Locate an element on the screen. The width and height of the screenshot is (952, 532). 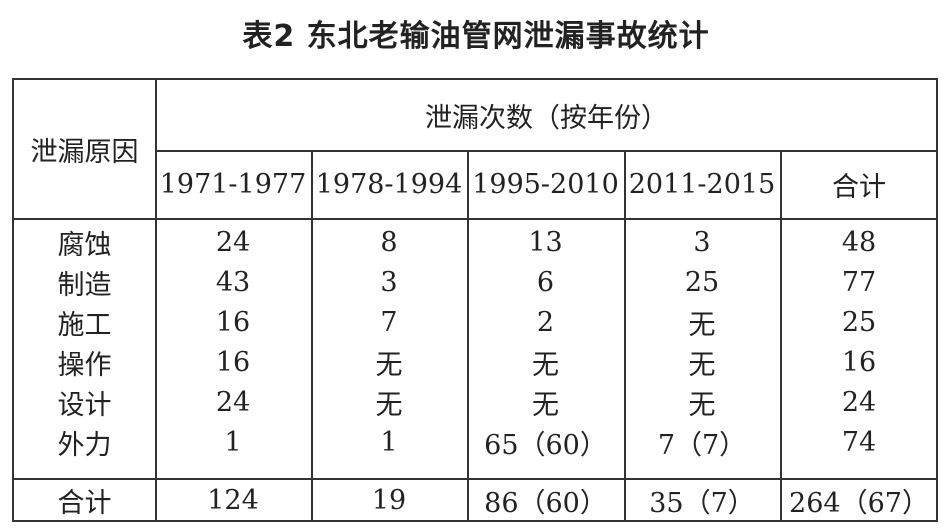
column-header: 1995-2010 is located at coordinates (545, 184).